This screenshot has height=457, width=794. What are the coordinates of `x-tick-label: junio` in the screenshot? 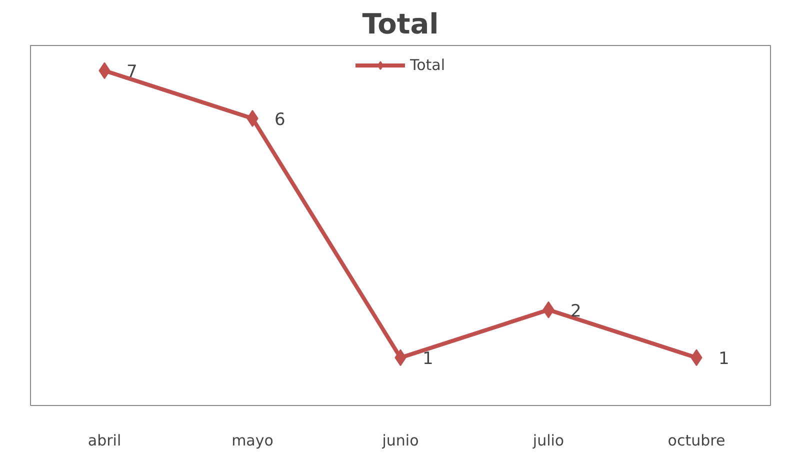 It's located at (400, 441).